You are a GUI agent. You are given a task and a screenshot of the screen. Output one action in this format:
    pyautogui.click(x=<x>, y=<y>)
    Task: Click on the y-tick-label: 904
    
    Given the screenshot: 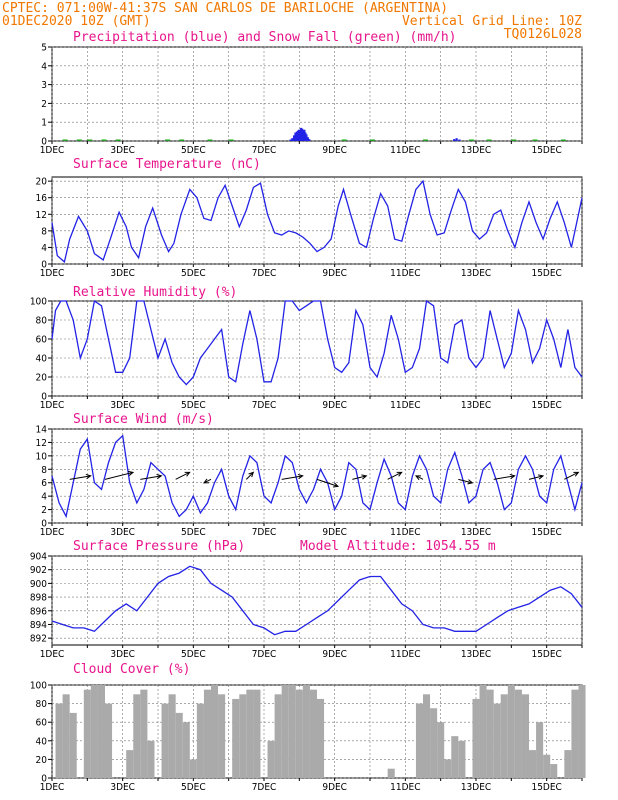 What is the action you would take?
    pyautogui.click(x=38, y=557)
    